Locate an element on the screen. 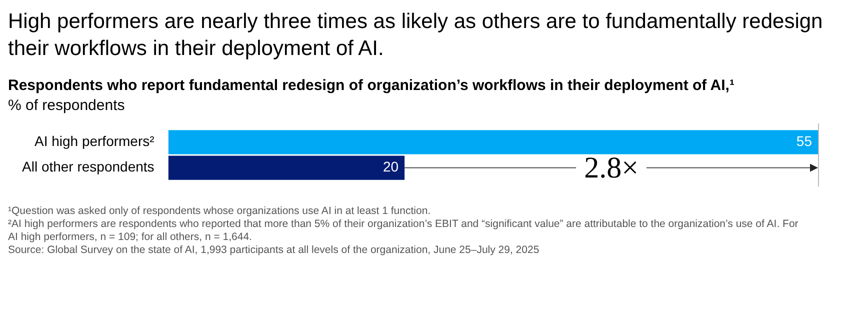 Image resolution: width=852 pixels, height=326 pixels. y-tick-label: AI high performers² is located at coordinates (94, 141).